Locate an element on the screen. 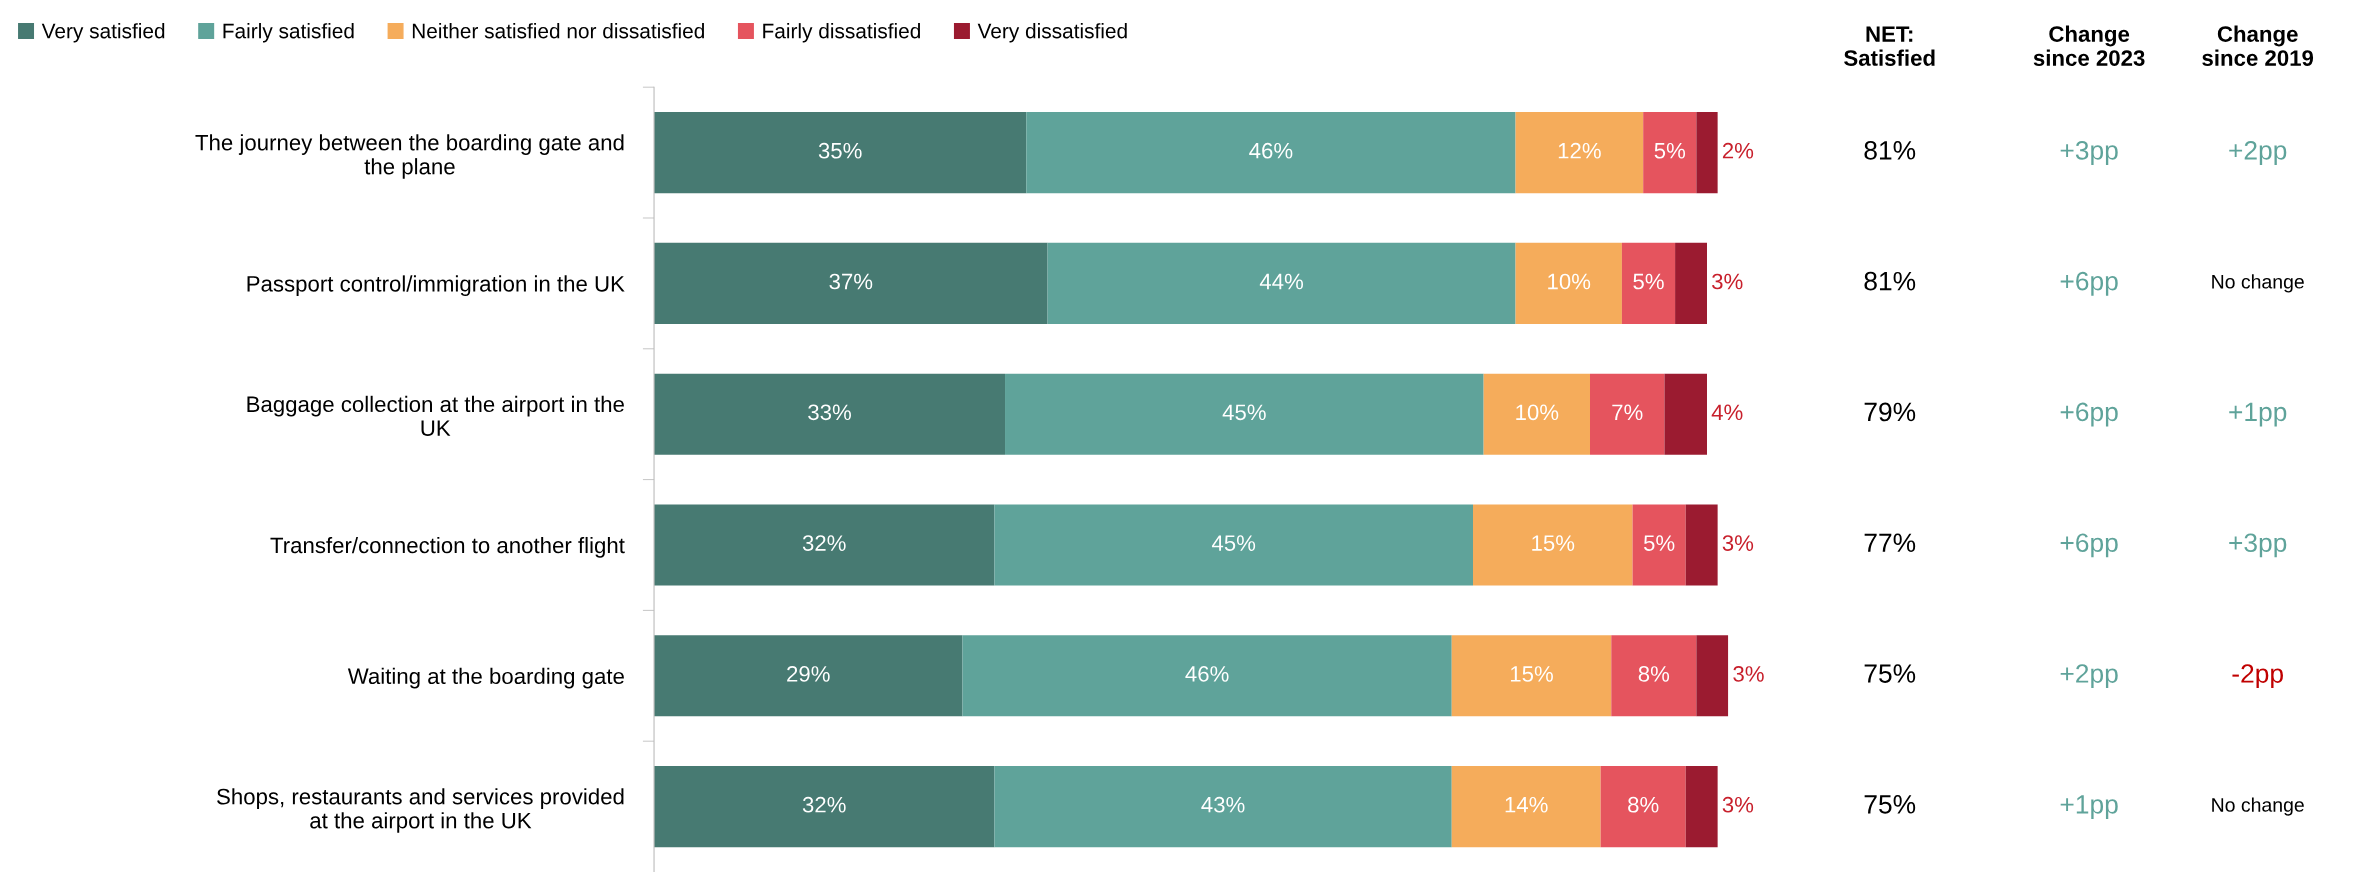 The height and width of the screenshot is (872, 2374). data-label: 29% is located at coordinates (808, 674).